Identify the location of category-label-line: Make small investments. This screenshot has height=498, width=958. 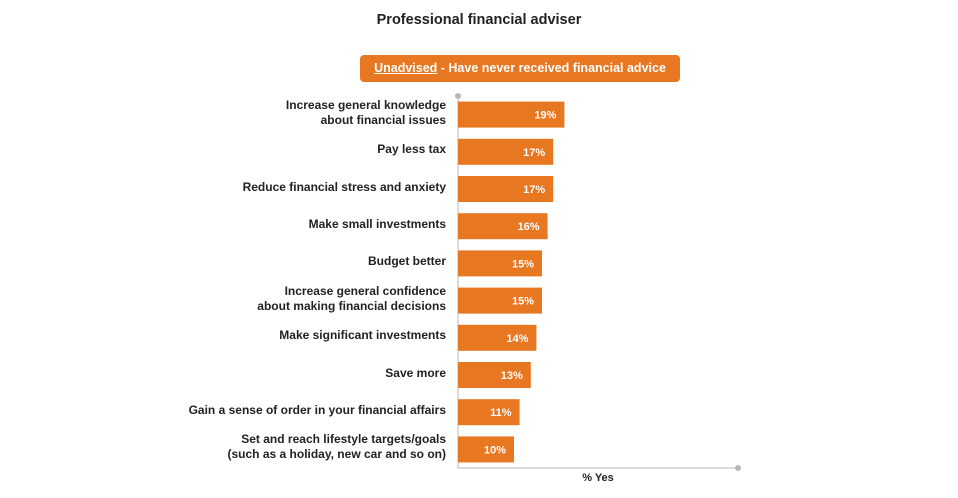
(377, 223).